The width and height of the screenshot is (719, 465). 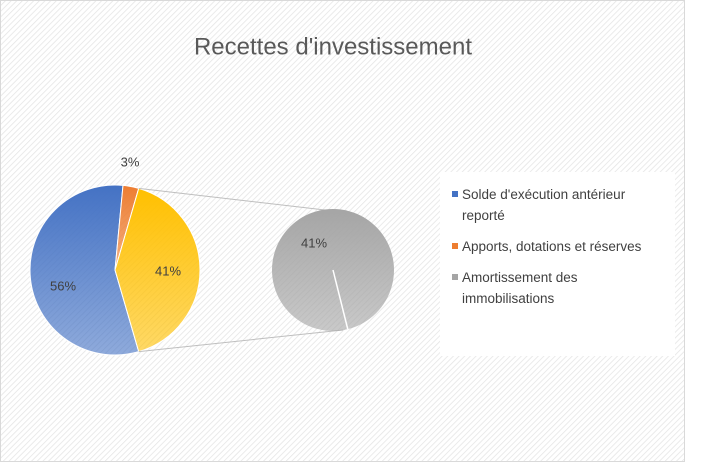 What do you see at coordinates (520, 288) in the screenshot?
I see `legend-label: Amortissement des immobilisations` at bounding box center [520, 288].